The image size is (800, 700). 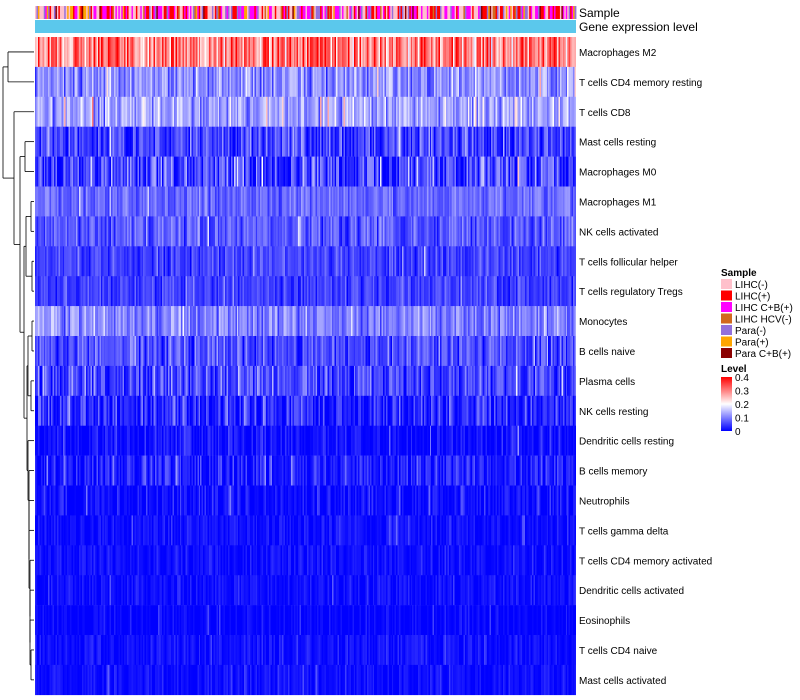 What do you see at coordinates (622, 681) in the screenshot?
I see `row-label: Mast cells activated` at bounding box center [622, 681].